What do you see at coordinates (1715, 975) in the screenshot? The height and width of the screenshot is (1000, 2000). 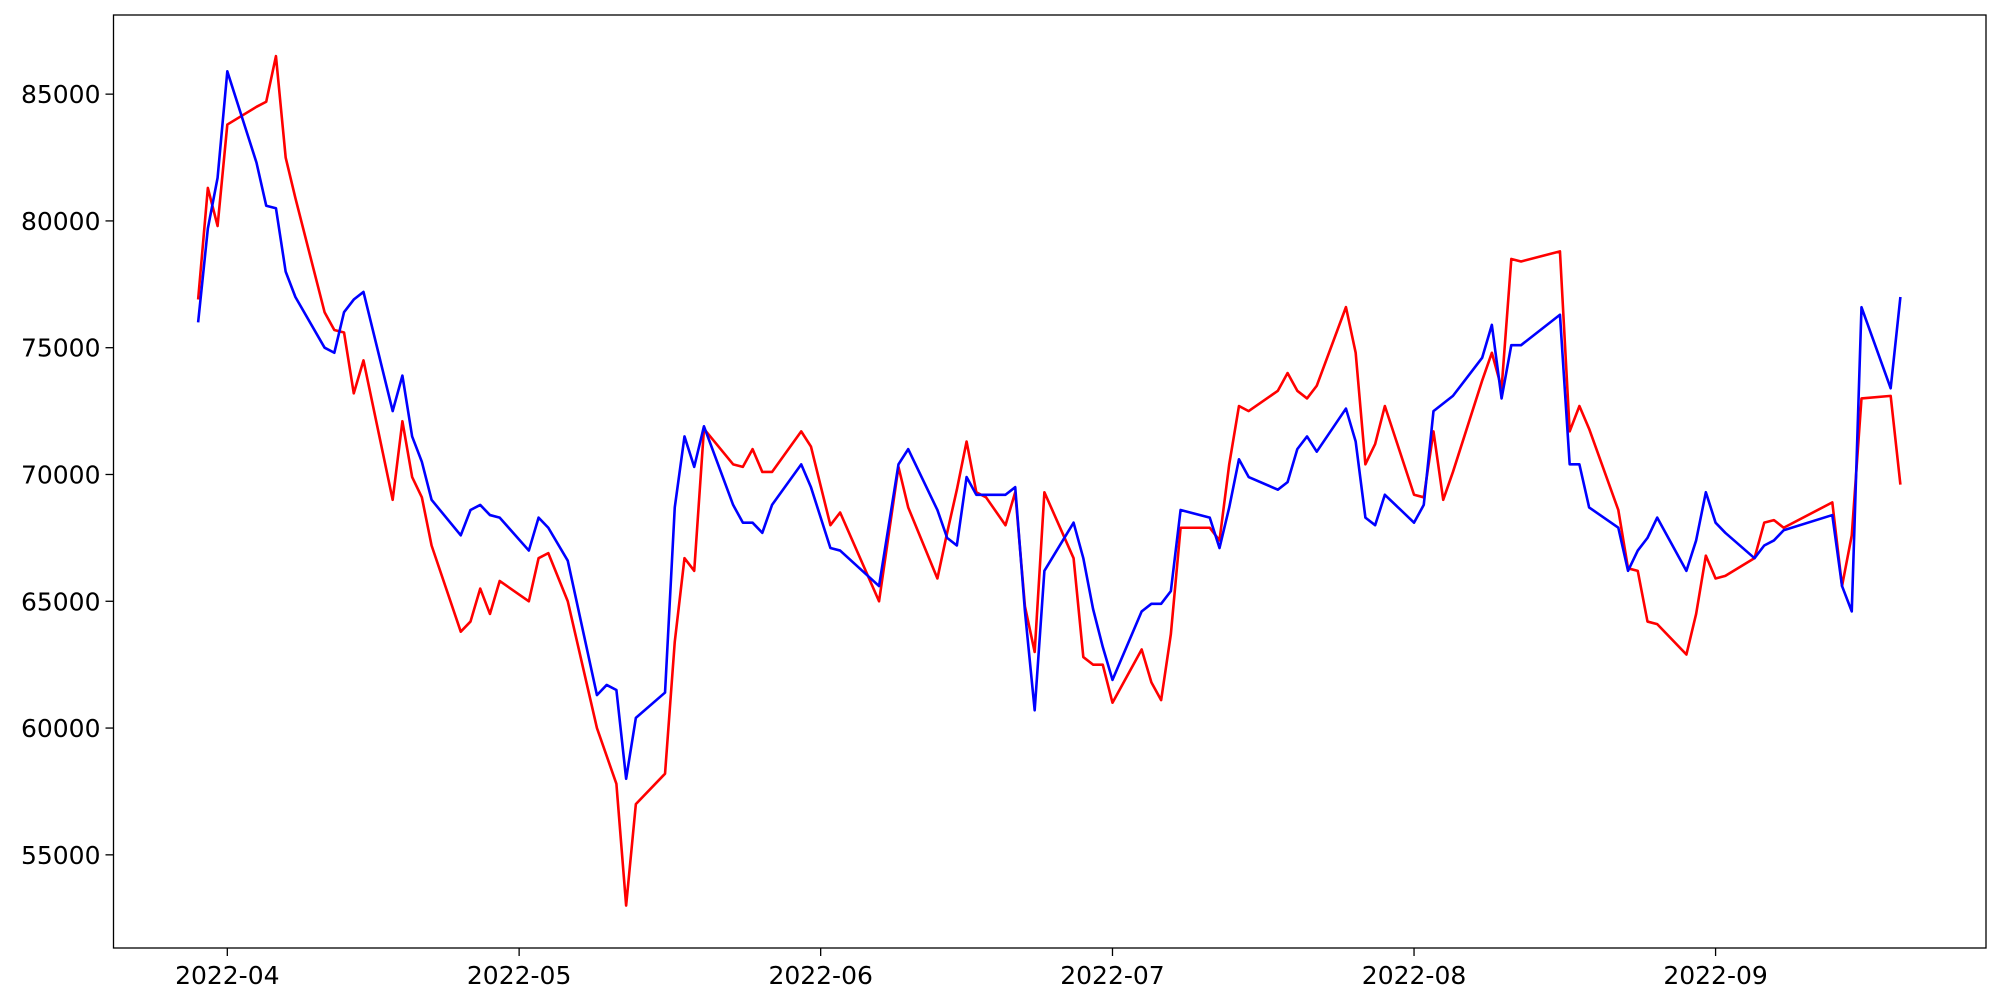 I see `x-tick-label: 2022-09` at bounding box center [1715, 975].